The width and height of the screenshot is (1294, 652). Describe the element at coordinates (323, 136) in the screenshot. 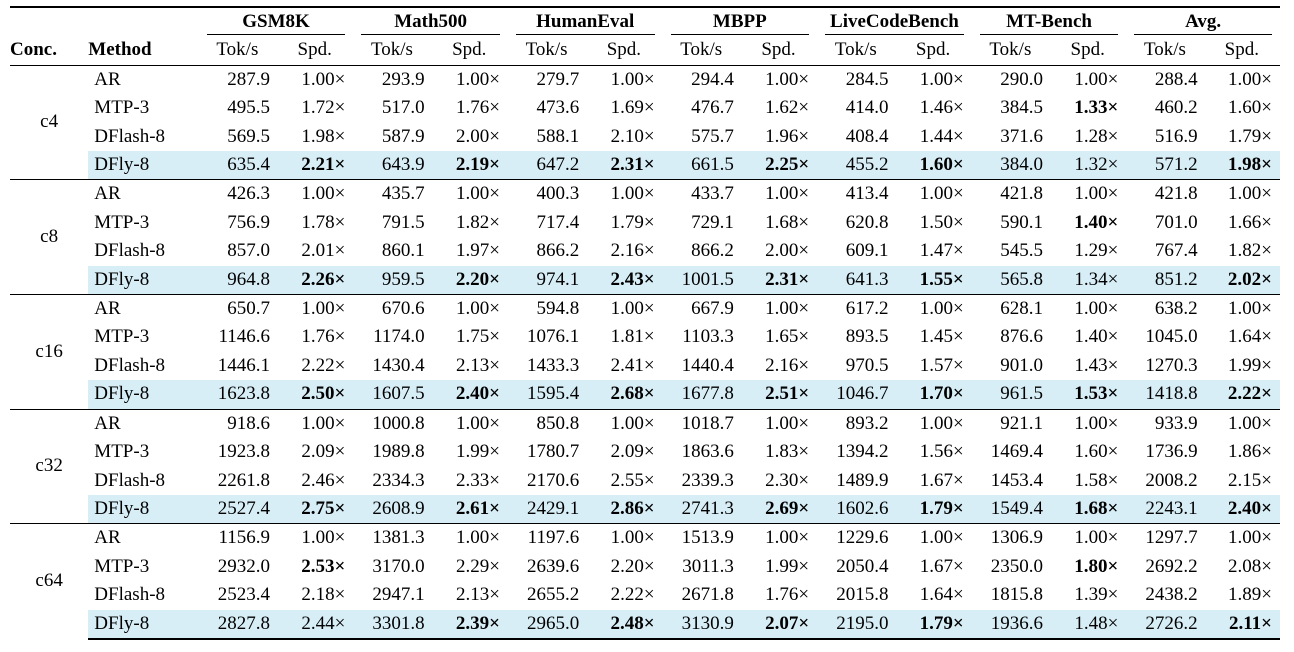

I see `speedup-cell: 1.98×` at that location.